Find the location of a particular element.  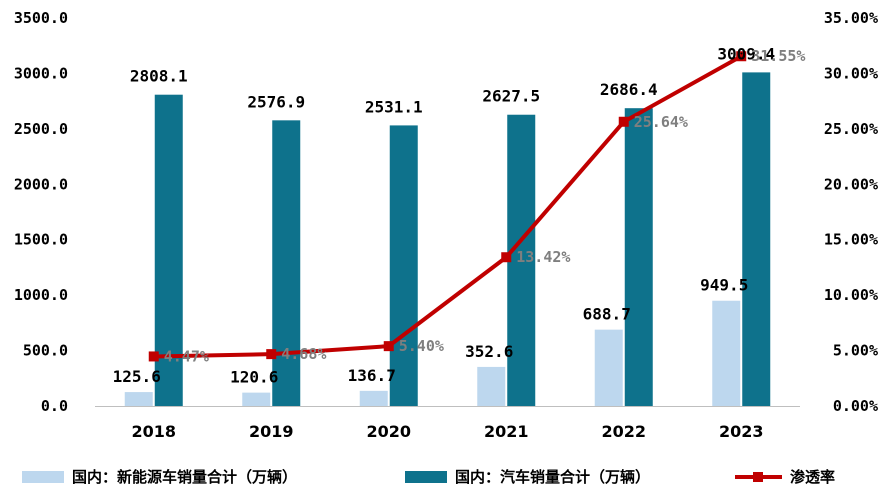

label-new-energy: 136.7 is located at coordinates (372, 375).